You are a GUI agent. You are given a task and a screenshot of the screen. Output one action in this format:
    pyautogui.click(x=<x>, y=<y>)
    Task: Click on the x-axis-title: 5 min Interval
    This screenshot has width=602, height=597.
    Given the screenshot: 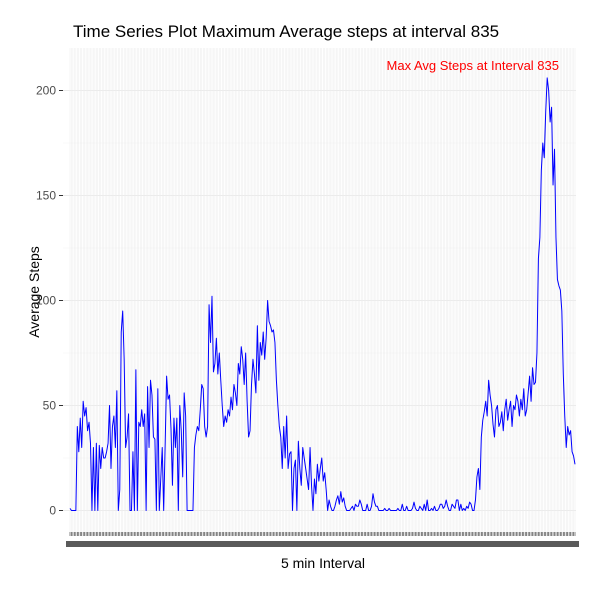 What is the action you would take?
    pyautogui.click(x=323, y=563)
    